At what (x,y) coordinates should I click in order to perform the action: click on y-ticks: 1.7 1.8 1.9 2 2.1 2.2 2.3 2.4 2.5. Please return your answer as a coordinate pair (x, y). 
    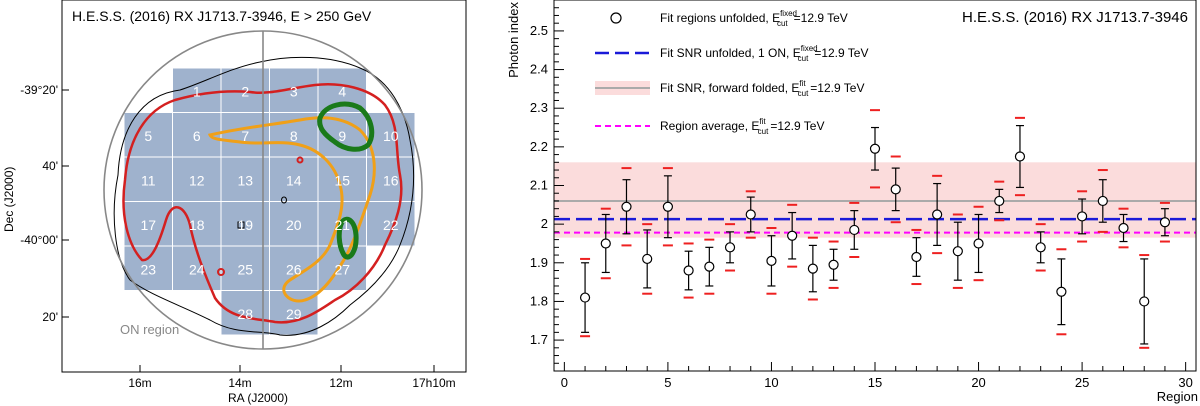
    Looking at the image, I should click on (547, 186).